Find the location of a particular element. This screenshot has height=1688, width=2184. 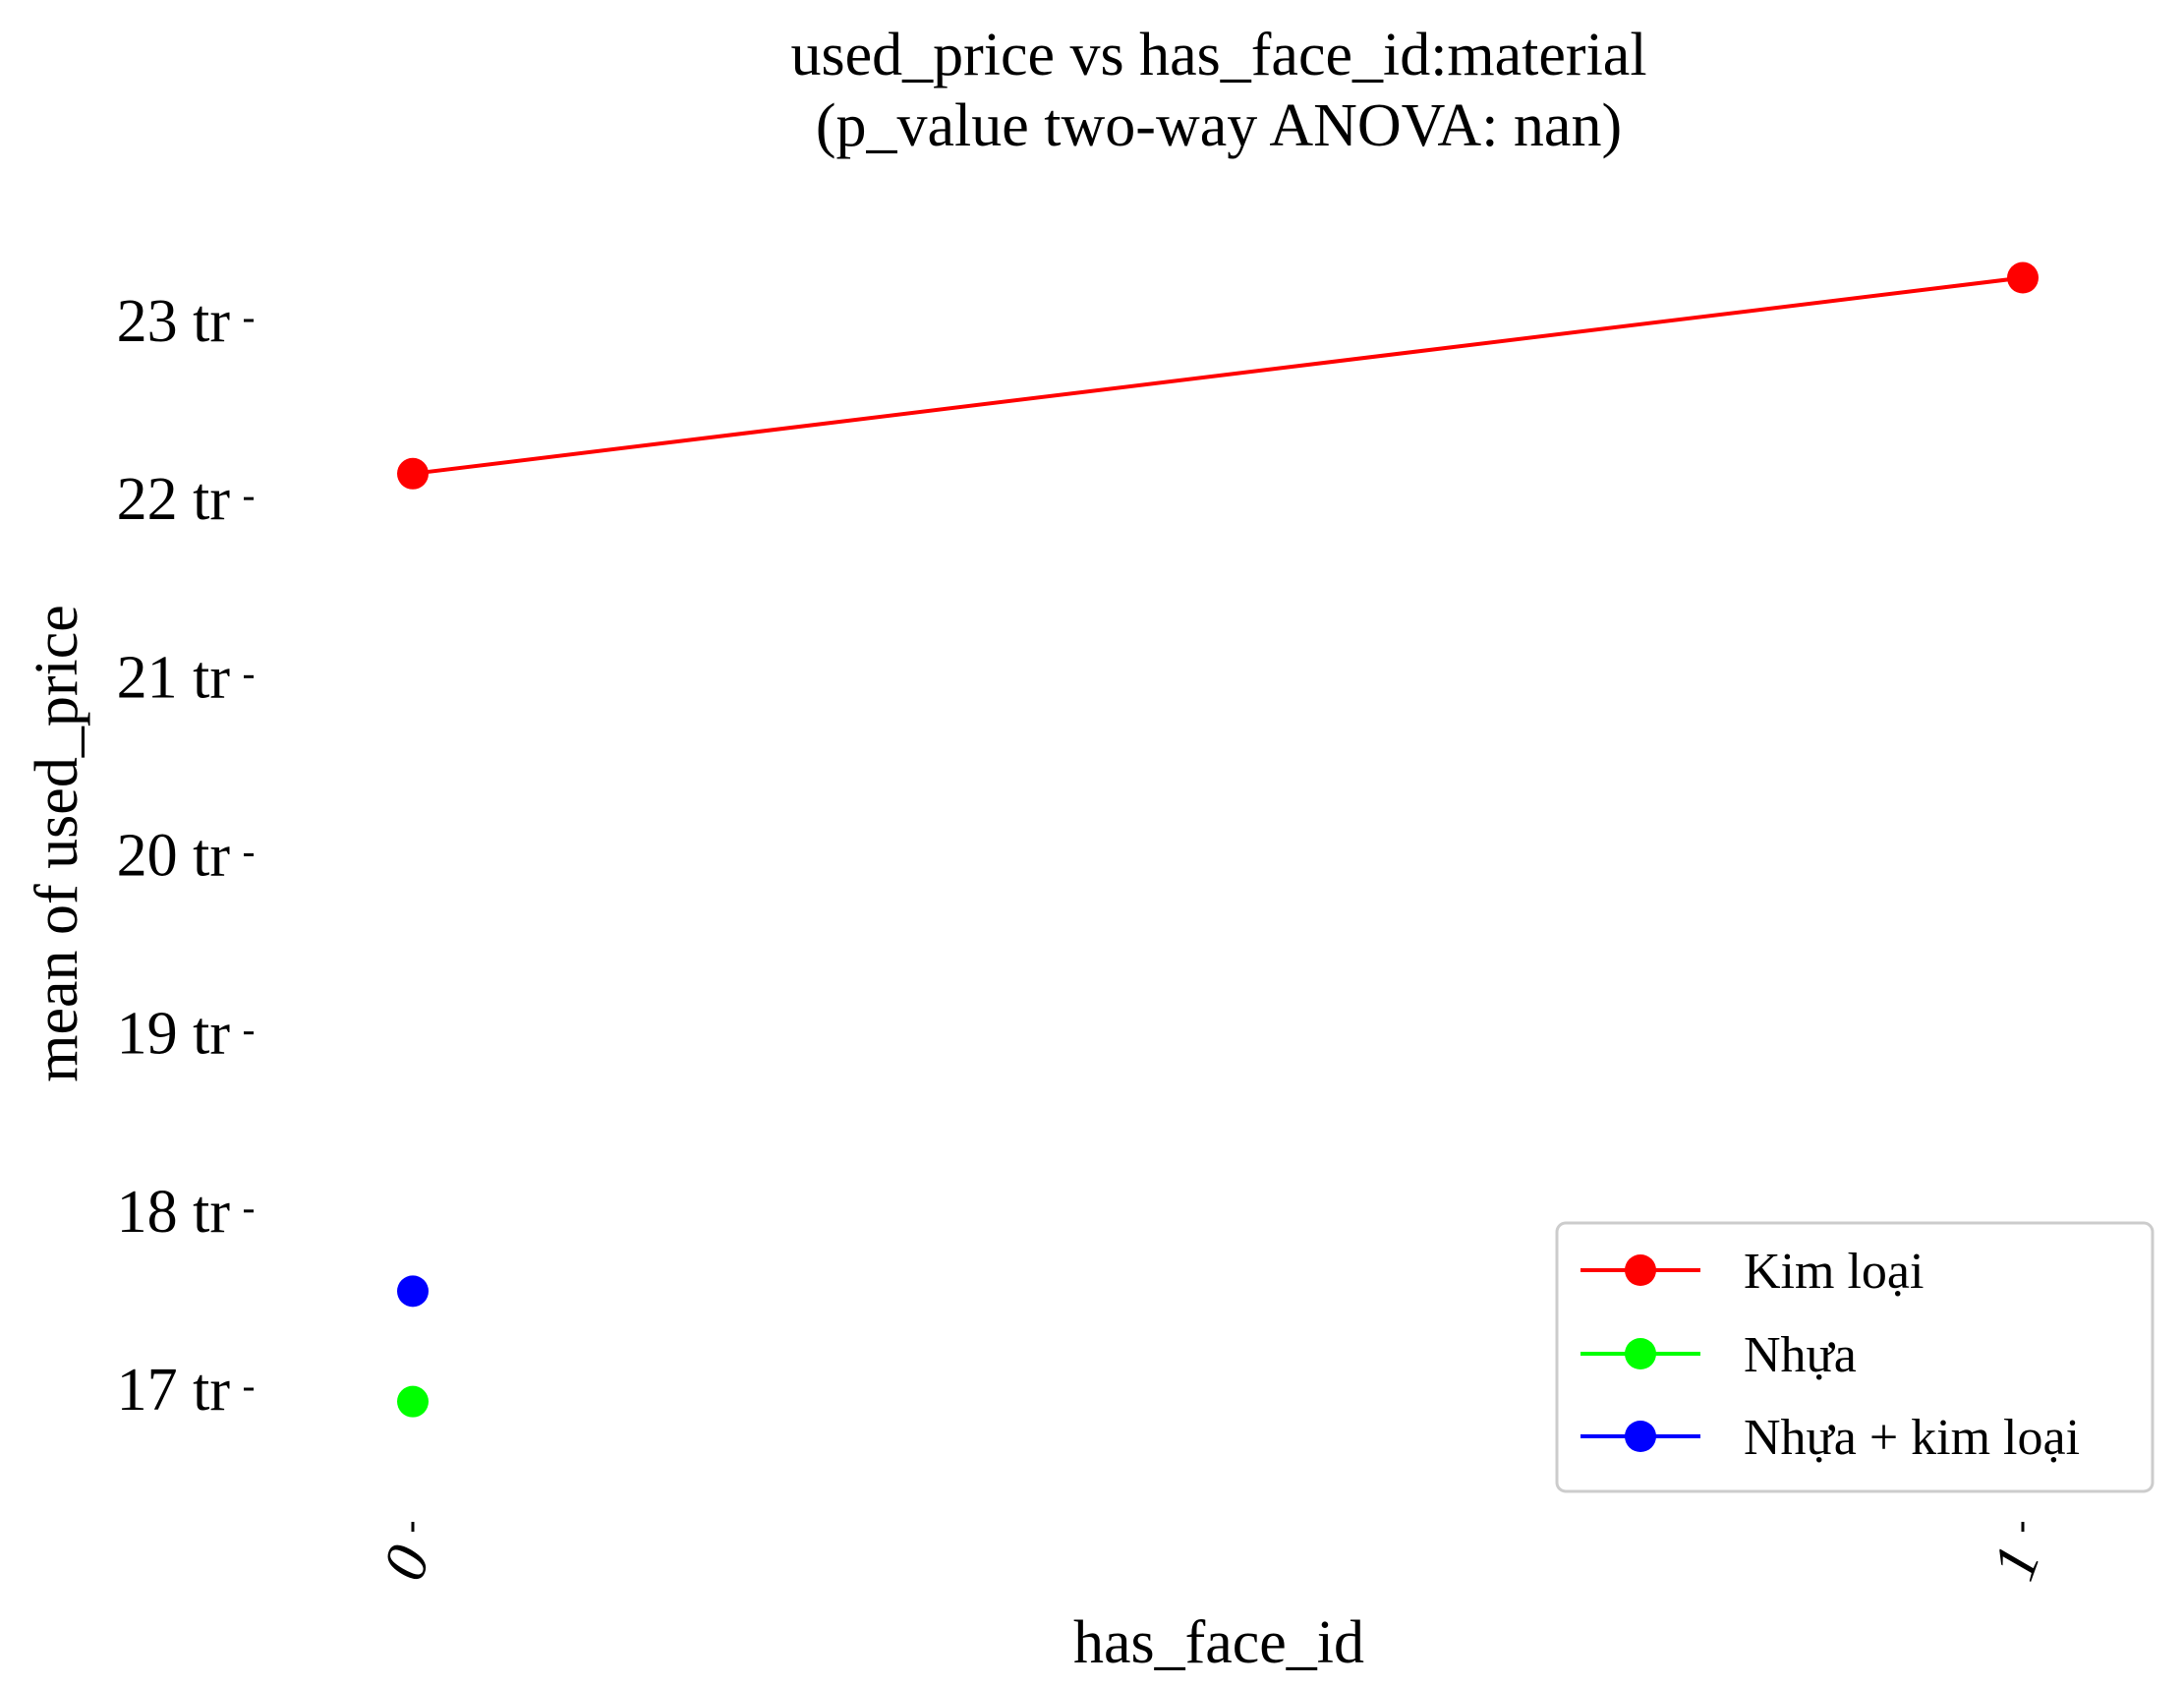

legend-label-nhua: Nhựa is located at coordinates (1800, 1355).